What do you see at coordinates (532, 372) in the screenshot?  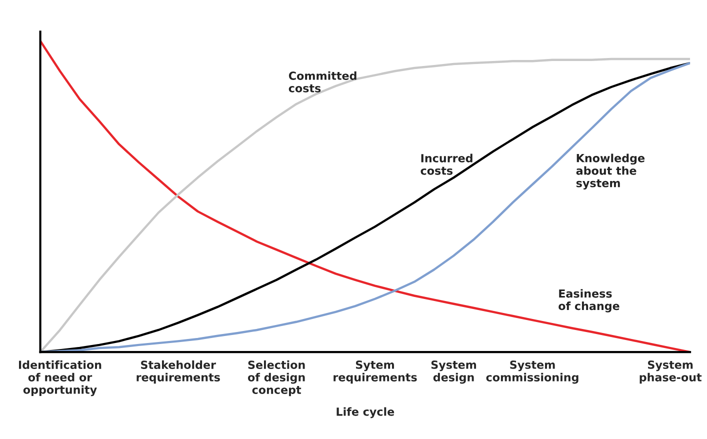 I see `x-tick-label: System commissioning` at bounding box center [532, 372].